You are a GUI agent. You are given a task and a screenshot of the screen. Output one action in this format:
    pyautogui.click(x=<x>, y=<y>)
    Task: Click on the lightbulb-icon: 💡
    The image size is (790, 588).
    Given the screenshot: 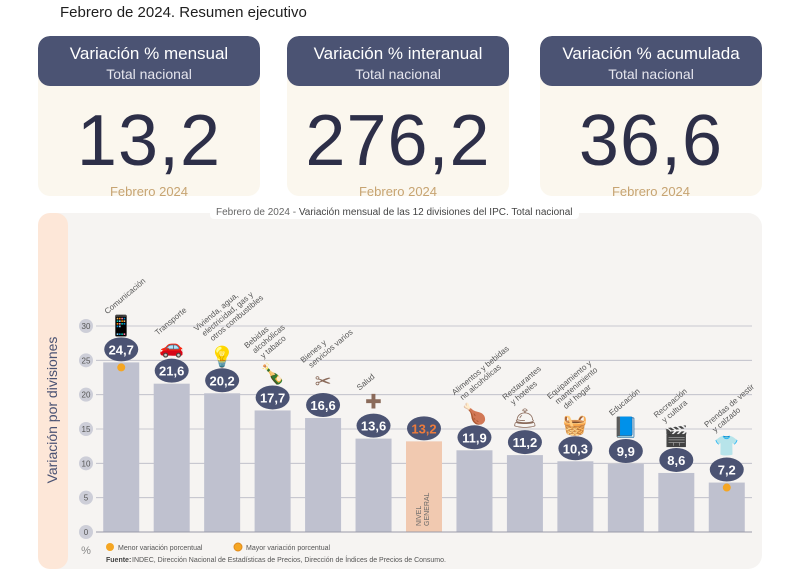 What is the action you would take?
    pyautogui.click(x=222, y=356)
    